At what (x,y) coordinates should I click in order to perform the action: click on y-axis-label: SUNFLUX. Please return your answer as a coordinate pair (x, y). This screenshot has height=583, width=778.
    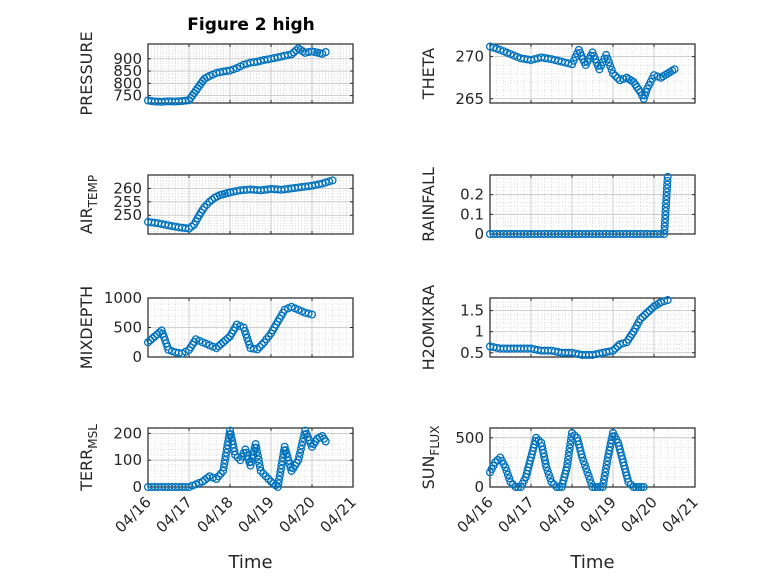
    Looking at the image, I should click on (430, 458).